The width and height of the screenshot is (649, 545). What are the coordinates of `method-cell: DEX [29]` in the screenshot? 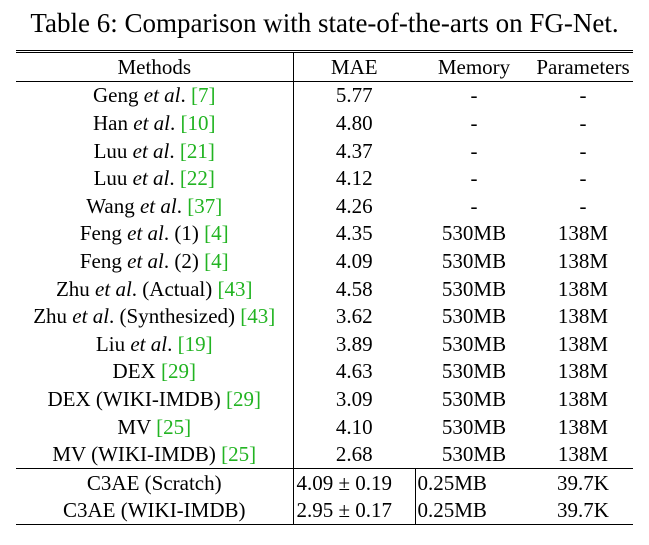 It's located at (155, 371).